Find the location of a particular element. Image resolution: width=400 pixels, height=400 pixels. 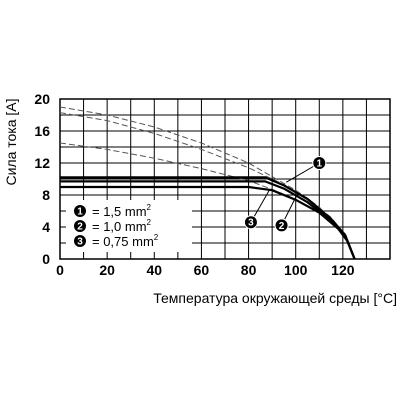

marker-label: 1 is located at coordinates (320, 164).